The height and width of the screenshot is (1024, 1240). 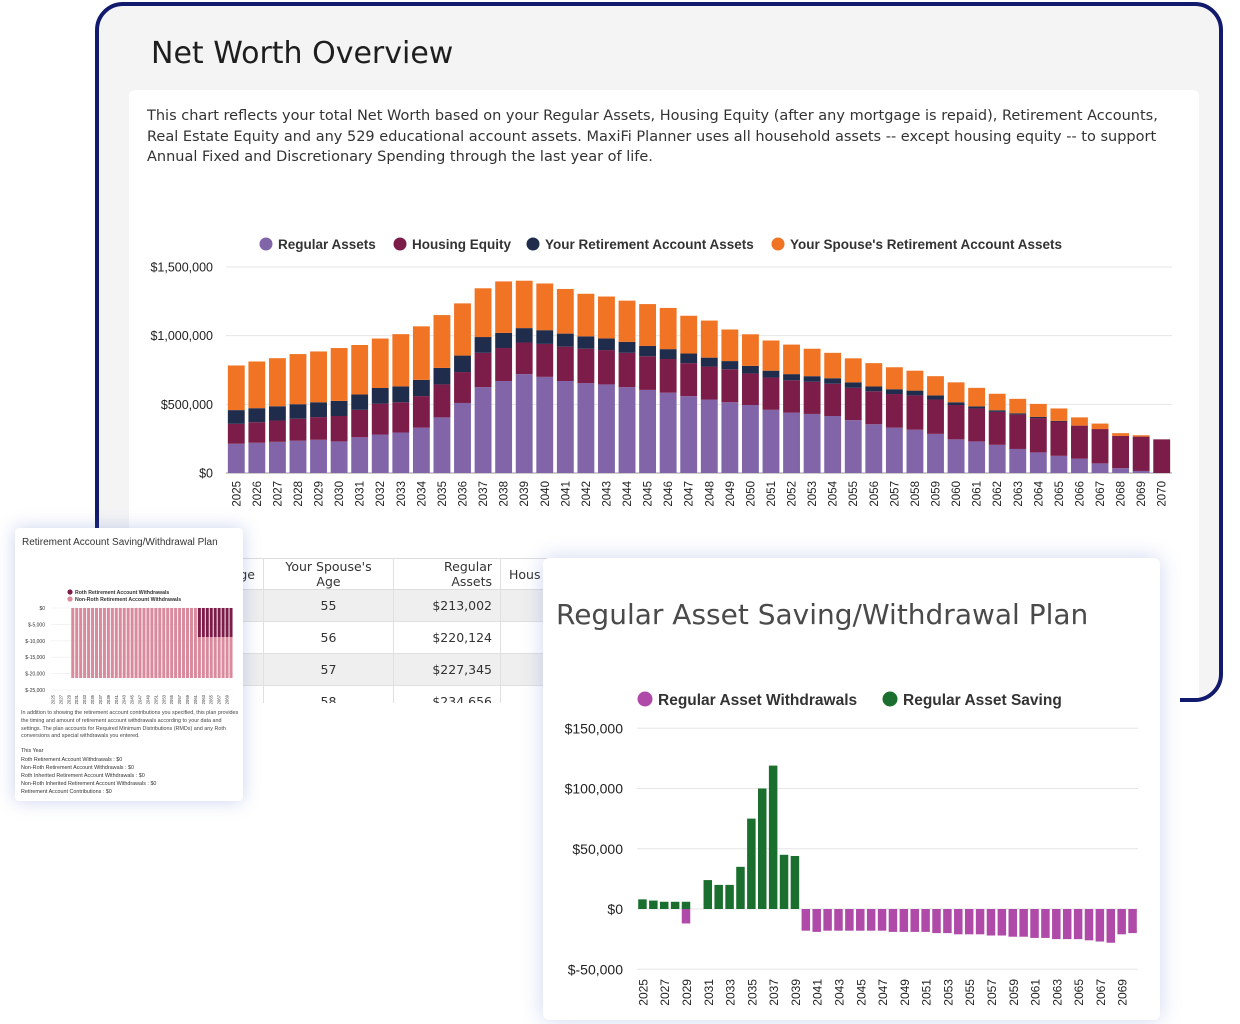 I want to click on y-tick-label: $-20,000, so click(x=35, y=675).